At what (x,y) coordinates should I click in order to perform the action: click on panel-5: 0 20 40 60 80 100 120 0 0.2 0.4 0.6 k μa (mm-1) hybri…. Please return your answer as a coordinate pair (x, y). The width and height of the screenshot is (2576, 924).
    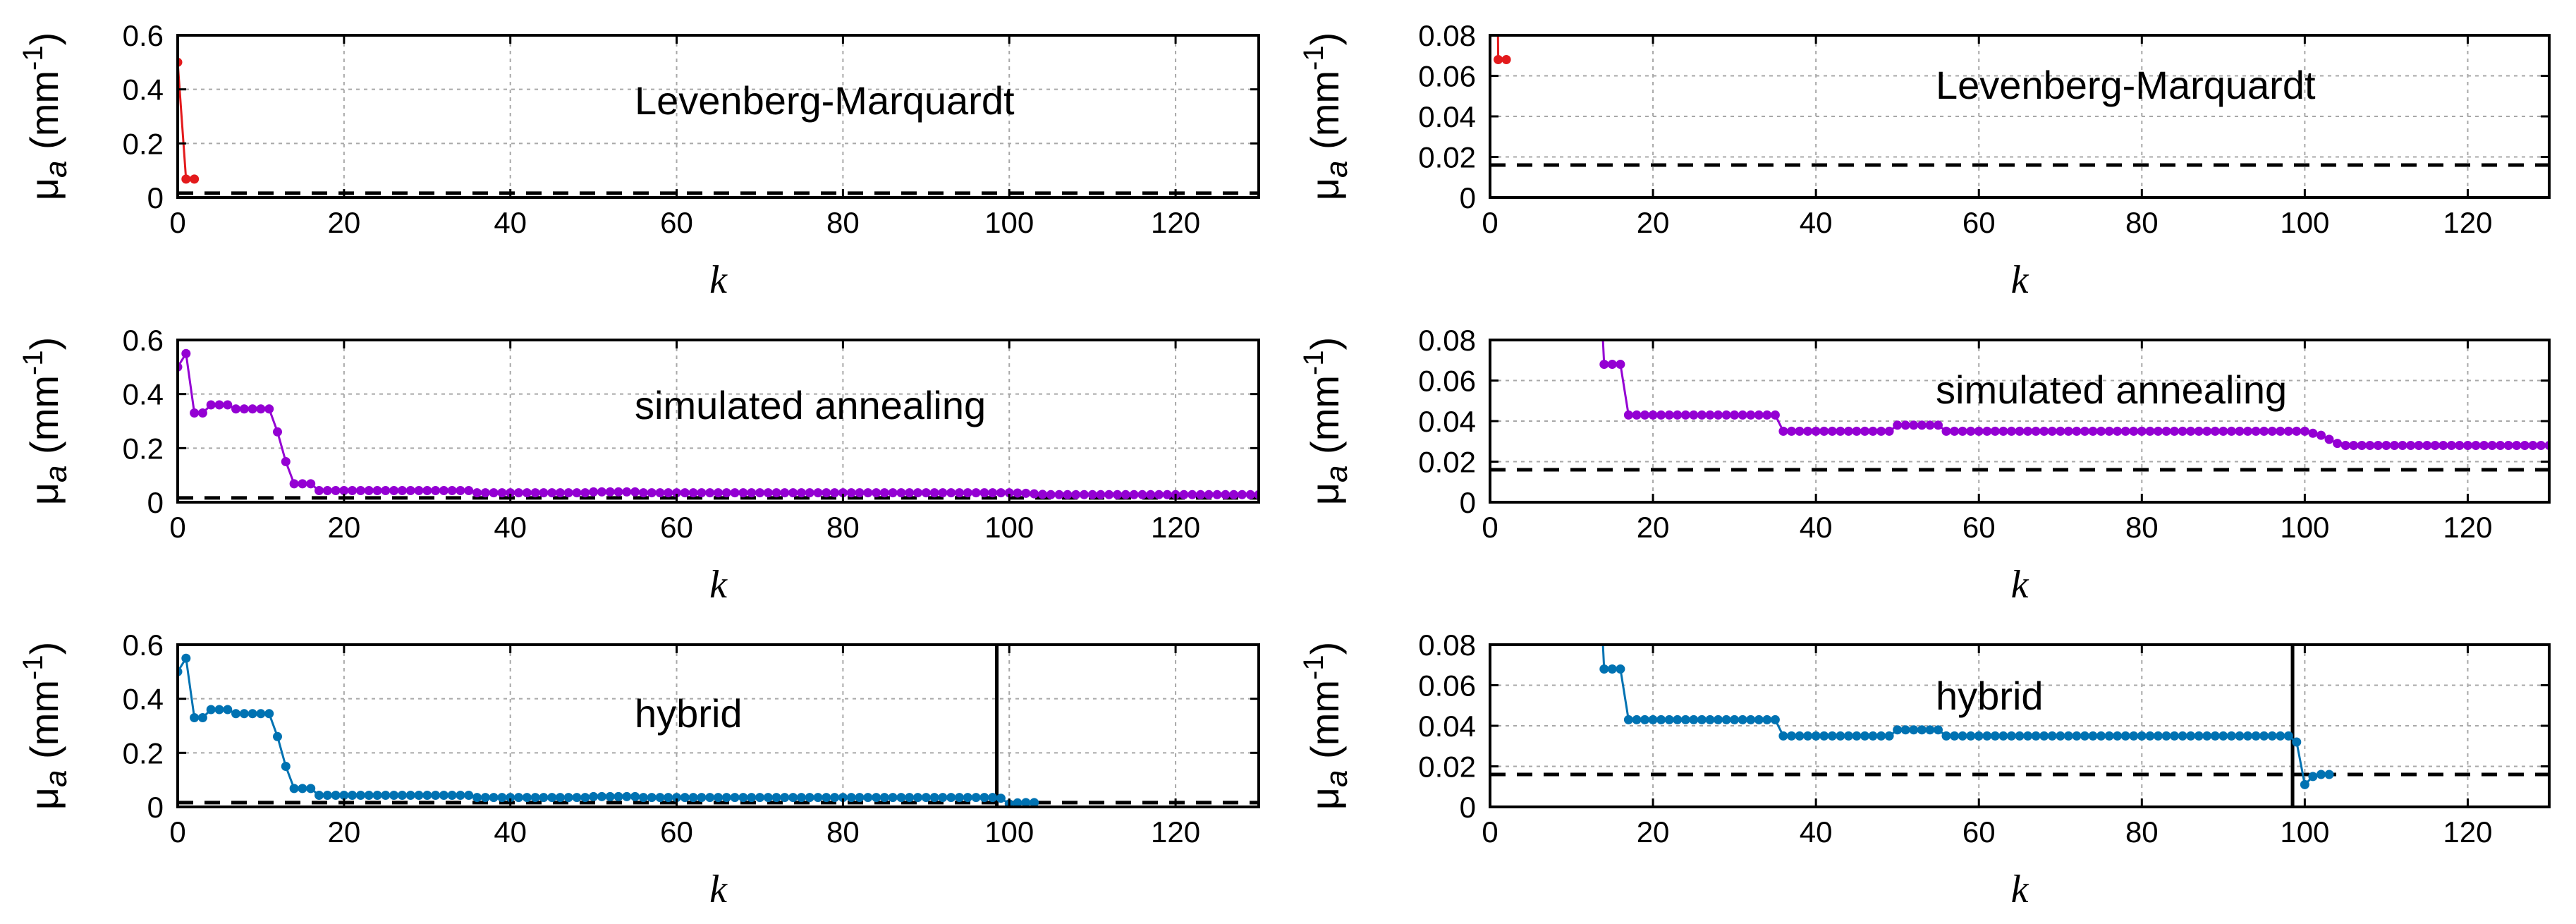
    Looking at the image, I should click on (639, 769).